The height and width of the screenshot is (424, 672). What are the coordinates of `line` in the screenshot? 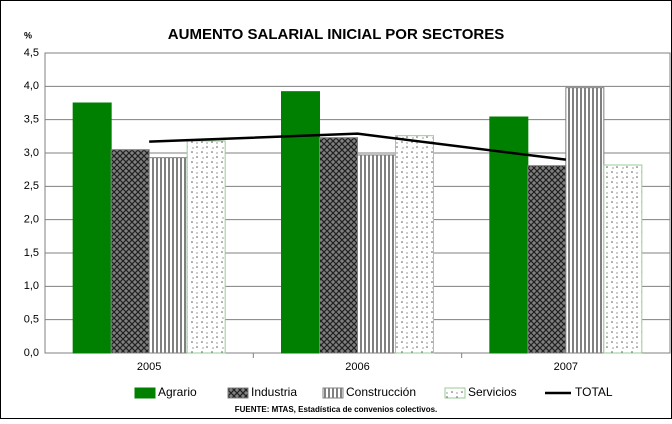 It's located at (357, 146).